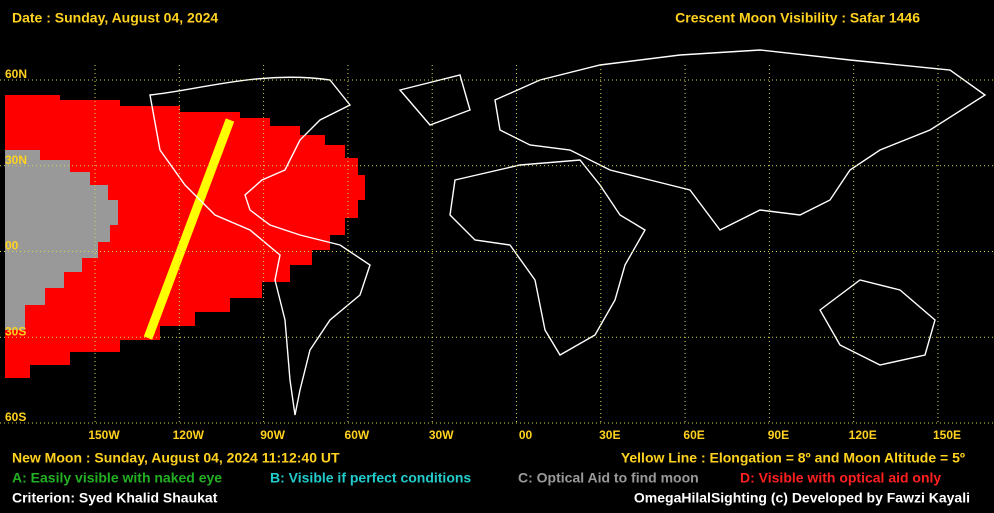 Image resolution: width=994 pixels, height=513 pixels. I want to click on legend-d: D: Visible with optical aid only, so click(840, 478).